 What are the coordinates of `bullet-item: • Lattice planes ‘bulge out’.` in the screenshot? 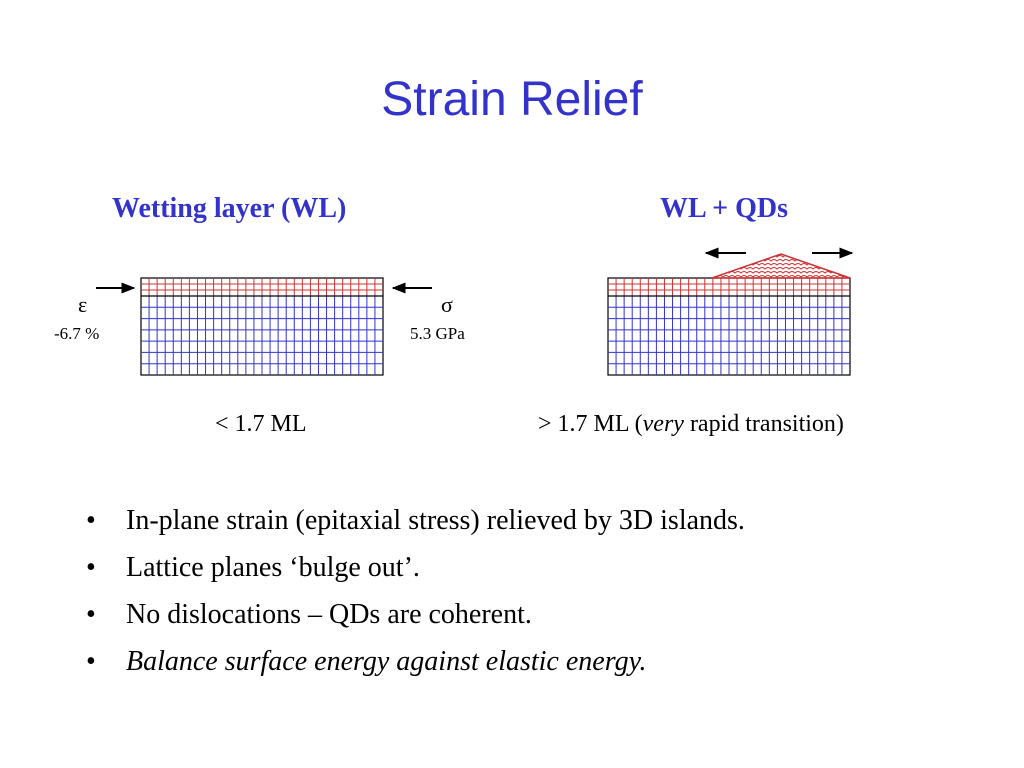 It's located at (415, 567).